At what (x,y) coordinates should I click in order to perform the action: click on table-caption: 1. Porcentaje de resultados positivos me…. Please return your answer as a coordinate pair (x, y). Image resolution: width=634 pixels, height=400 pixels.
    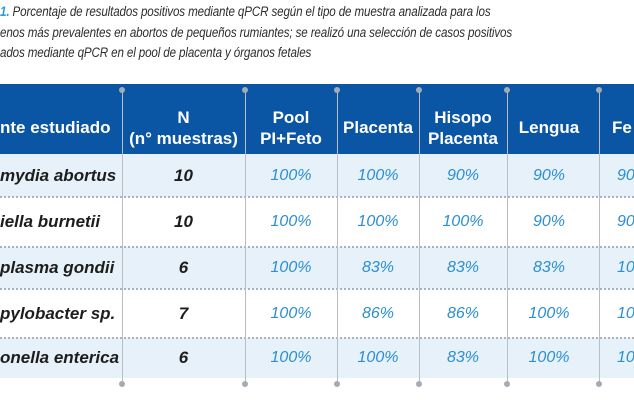
    Looking at the image, I should click on (275, 33).